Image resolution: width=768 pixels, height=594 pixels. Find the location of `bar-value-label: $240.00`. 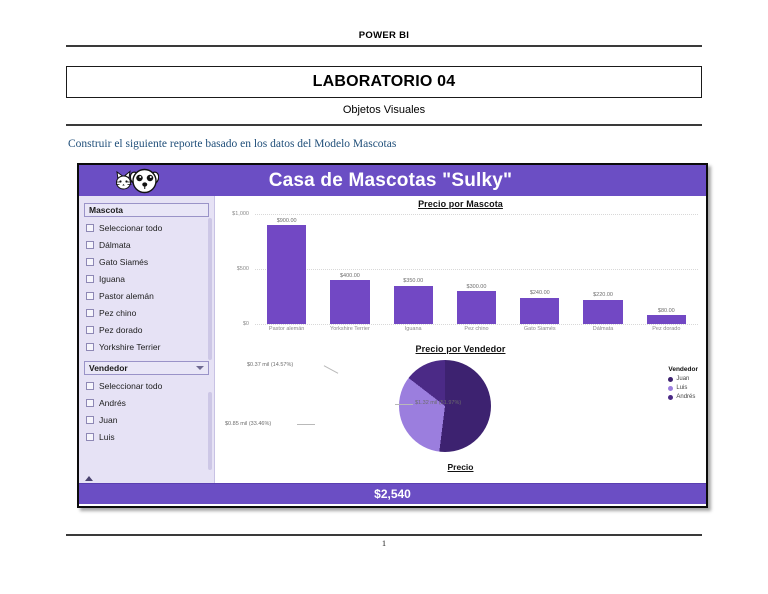

bar-value-label: $240.00 is located at coordinates (539, 293).